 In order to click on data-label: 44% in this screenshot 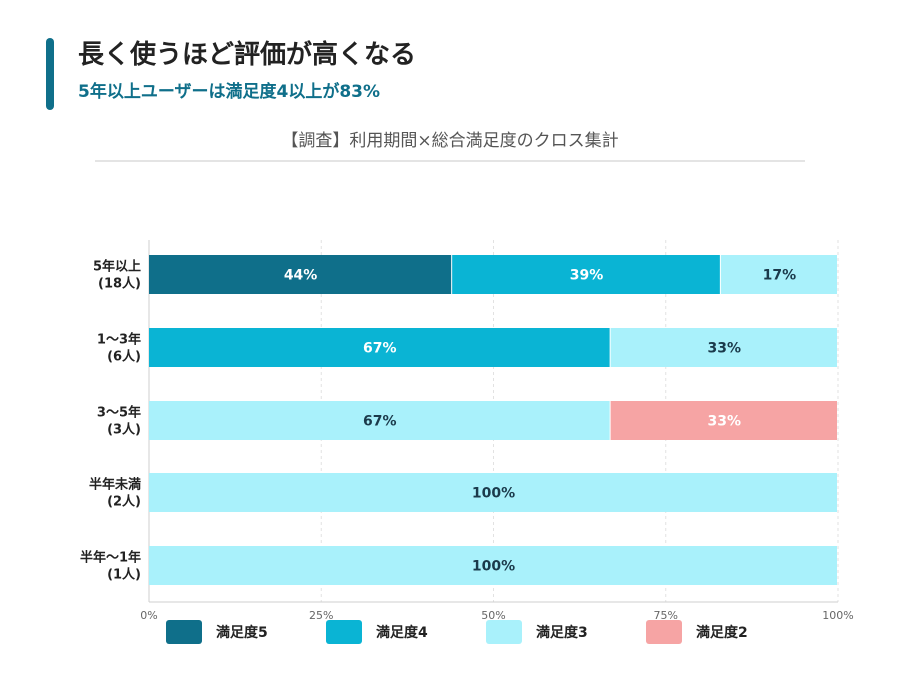, I will do `click(301, 276)`.